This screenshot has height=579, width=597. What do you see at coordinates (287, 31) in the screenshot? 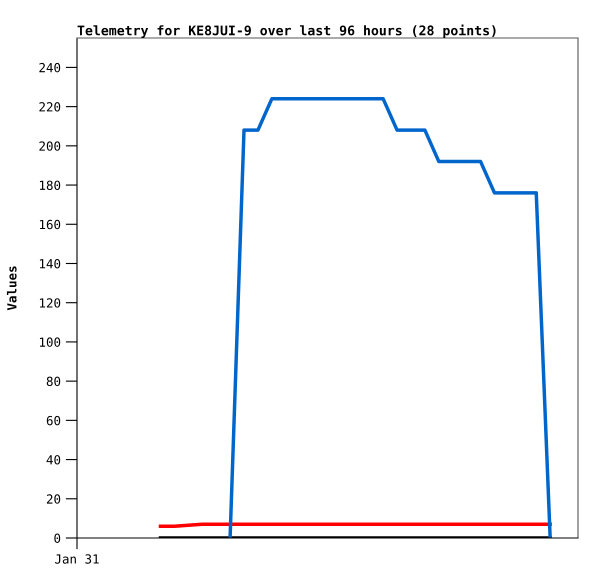
I see `chart-title: Telemetry for KE8JUI-9 over last 96 hours (28 points)` at bounding box center [287, 31].